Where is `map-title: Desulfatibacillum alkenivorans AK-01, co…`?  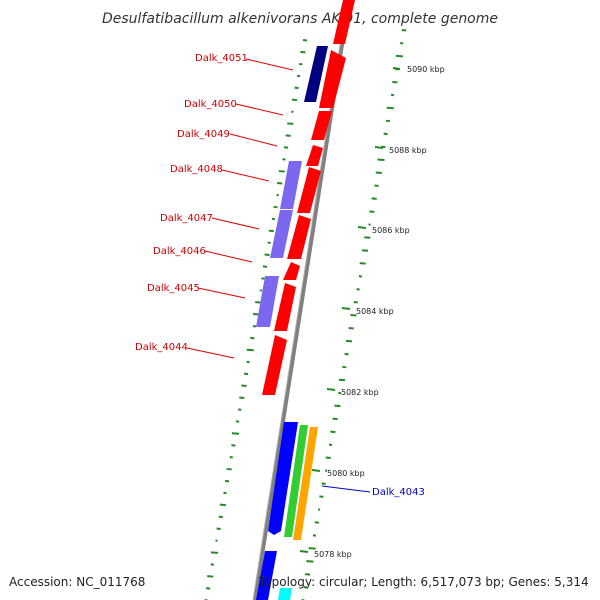 map-title: Desulfatibacillum alkenivorans AK-01, co… is located at coordinates (300, 19).